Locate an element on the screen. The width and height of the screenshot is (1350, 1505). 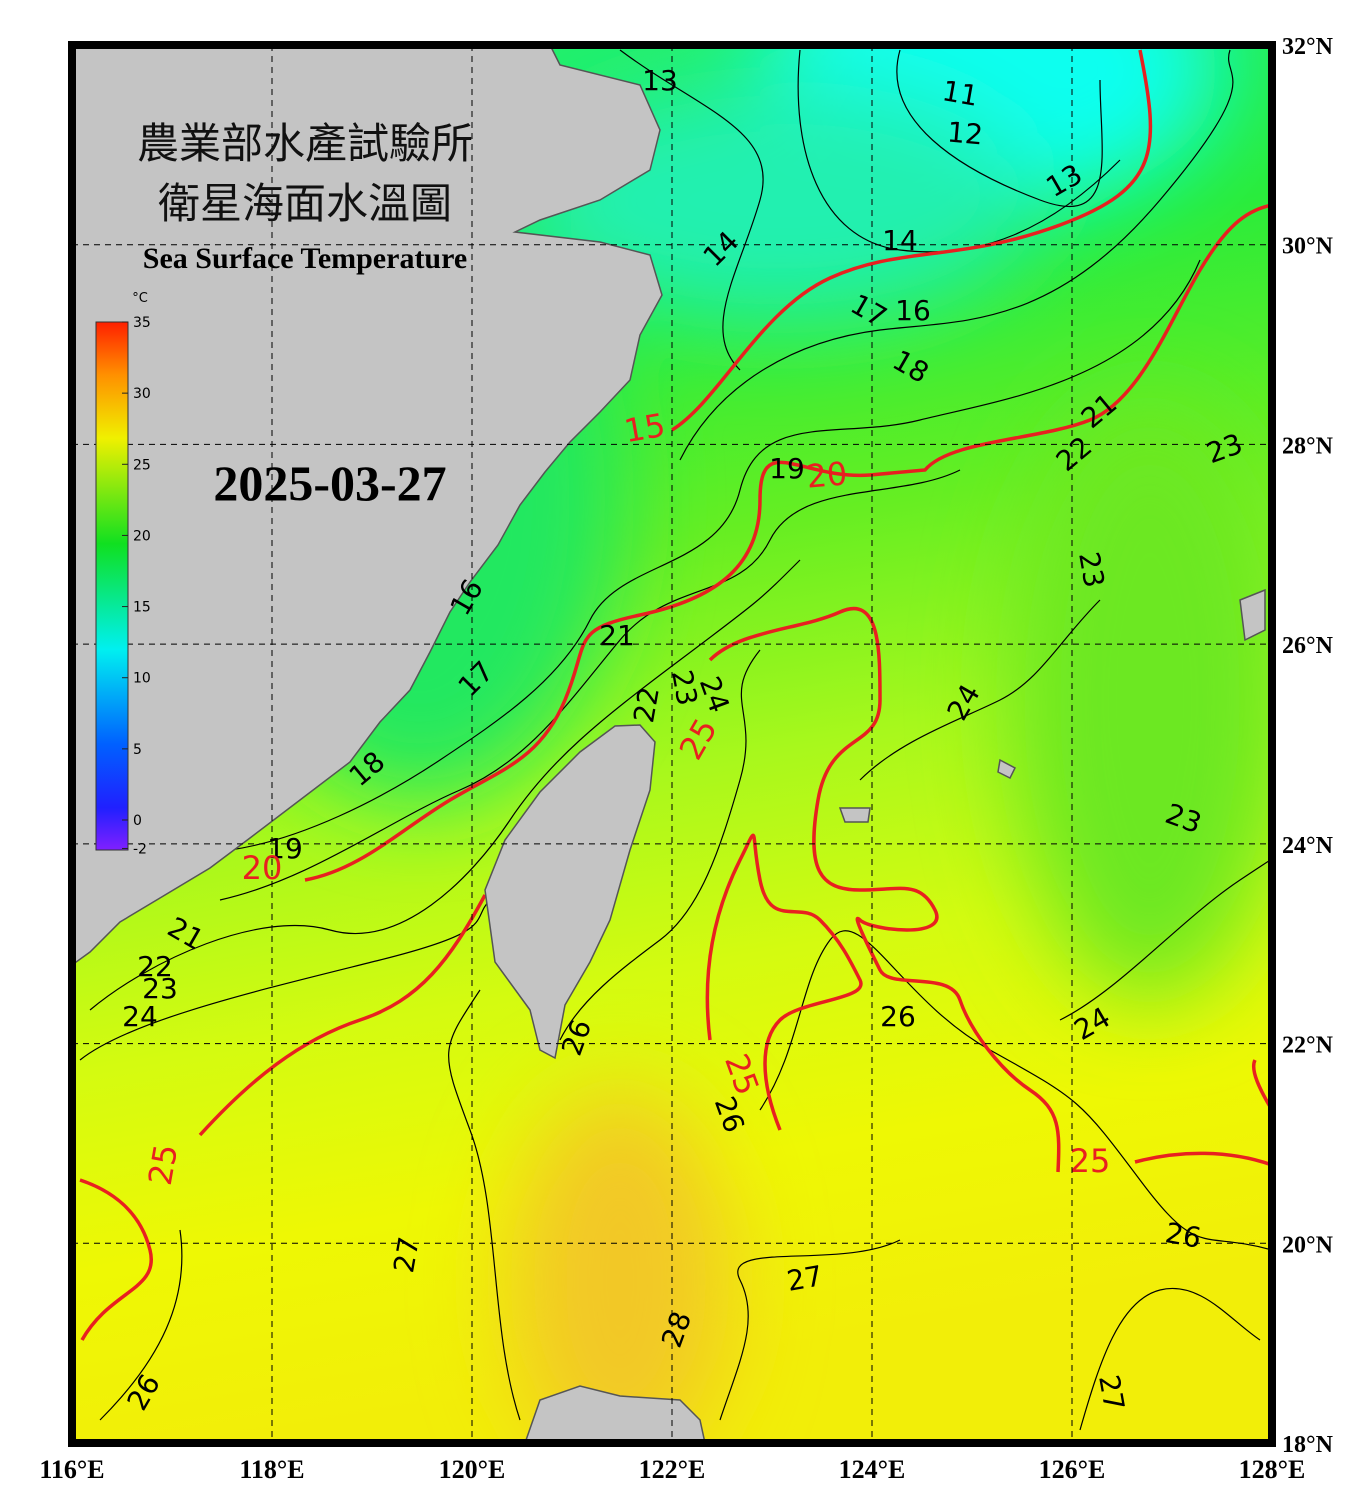
lat-label: 18°N is located at coordinates (1308, 1445).